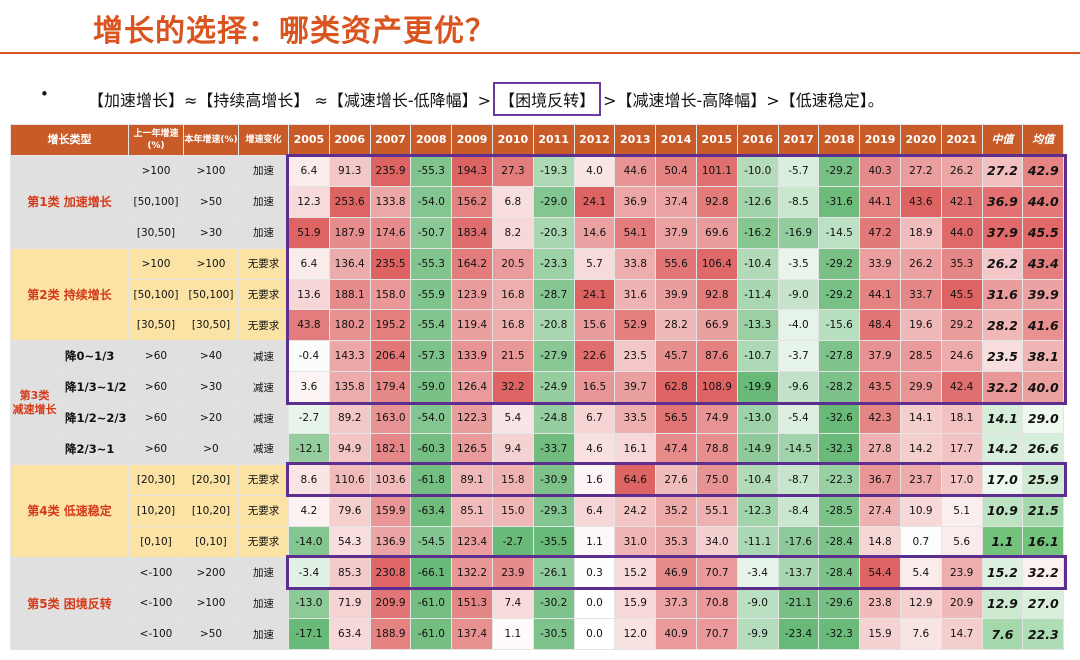  I want to click on group-label-3: 第3类 减速增长, so click(34, 402).